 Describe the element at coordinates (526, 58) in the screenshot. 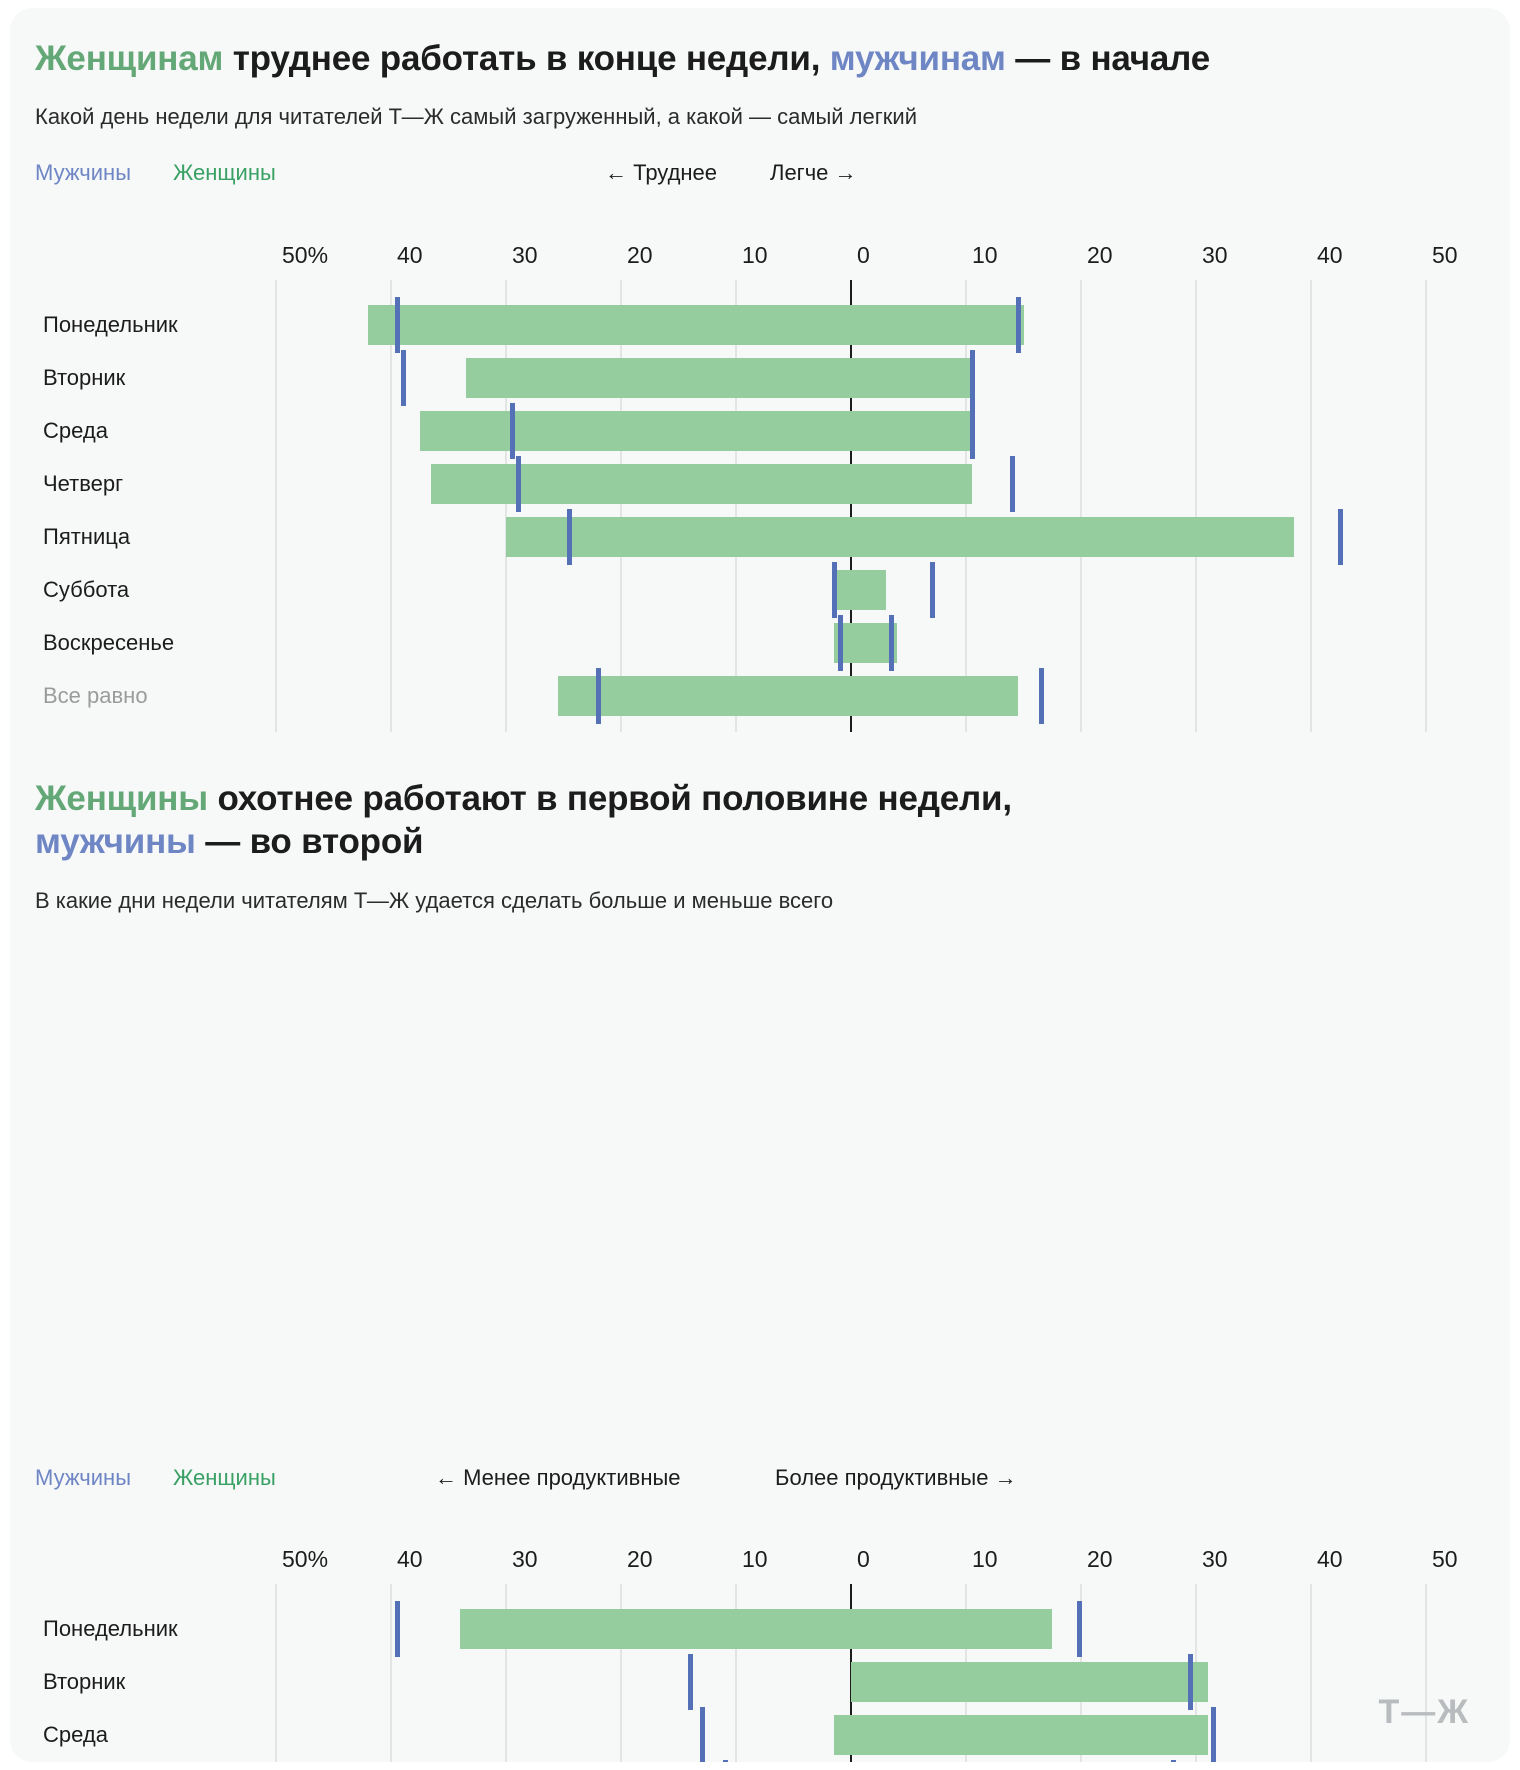

I see `chart-1-title-part-2: труднее работать в конце недели,` at that location.